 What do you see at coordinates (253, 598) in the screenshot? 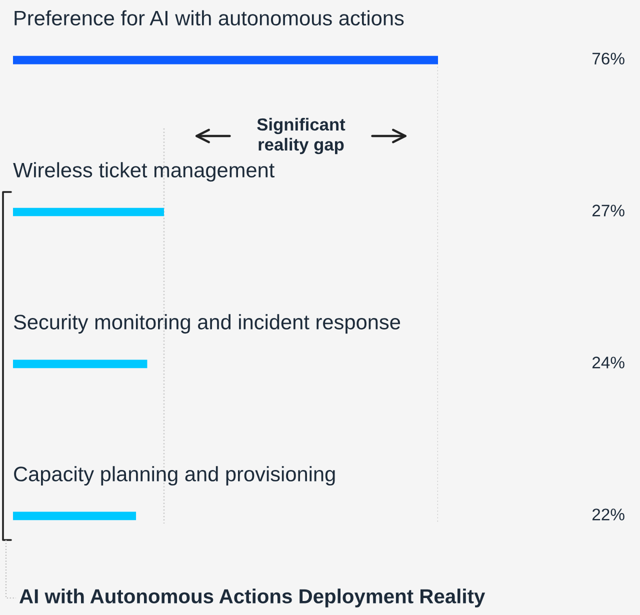
I see `text: AI with Autonomous Actions Deployment Reality` at bounding box center [253, 598].